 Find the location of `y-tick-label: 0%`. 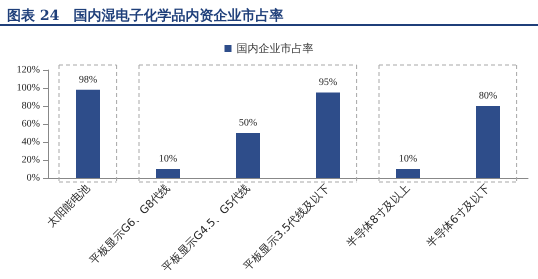

y-tick-label: 0% is located at coordinates (33, 178).